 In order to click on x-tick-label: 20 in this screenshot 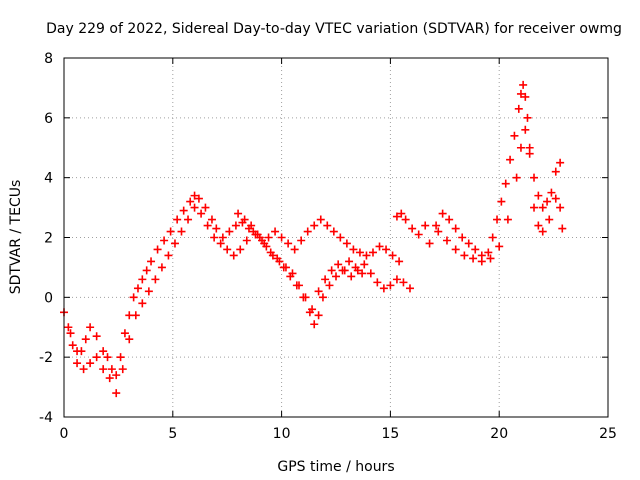, I will do `click(499, 434)`.